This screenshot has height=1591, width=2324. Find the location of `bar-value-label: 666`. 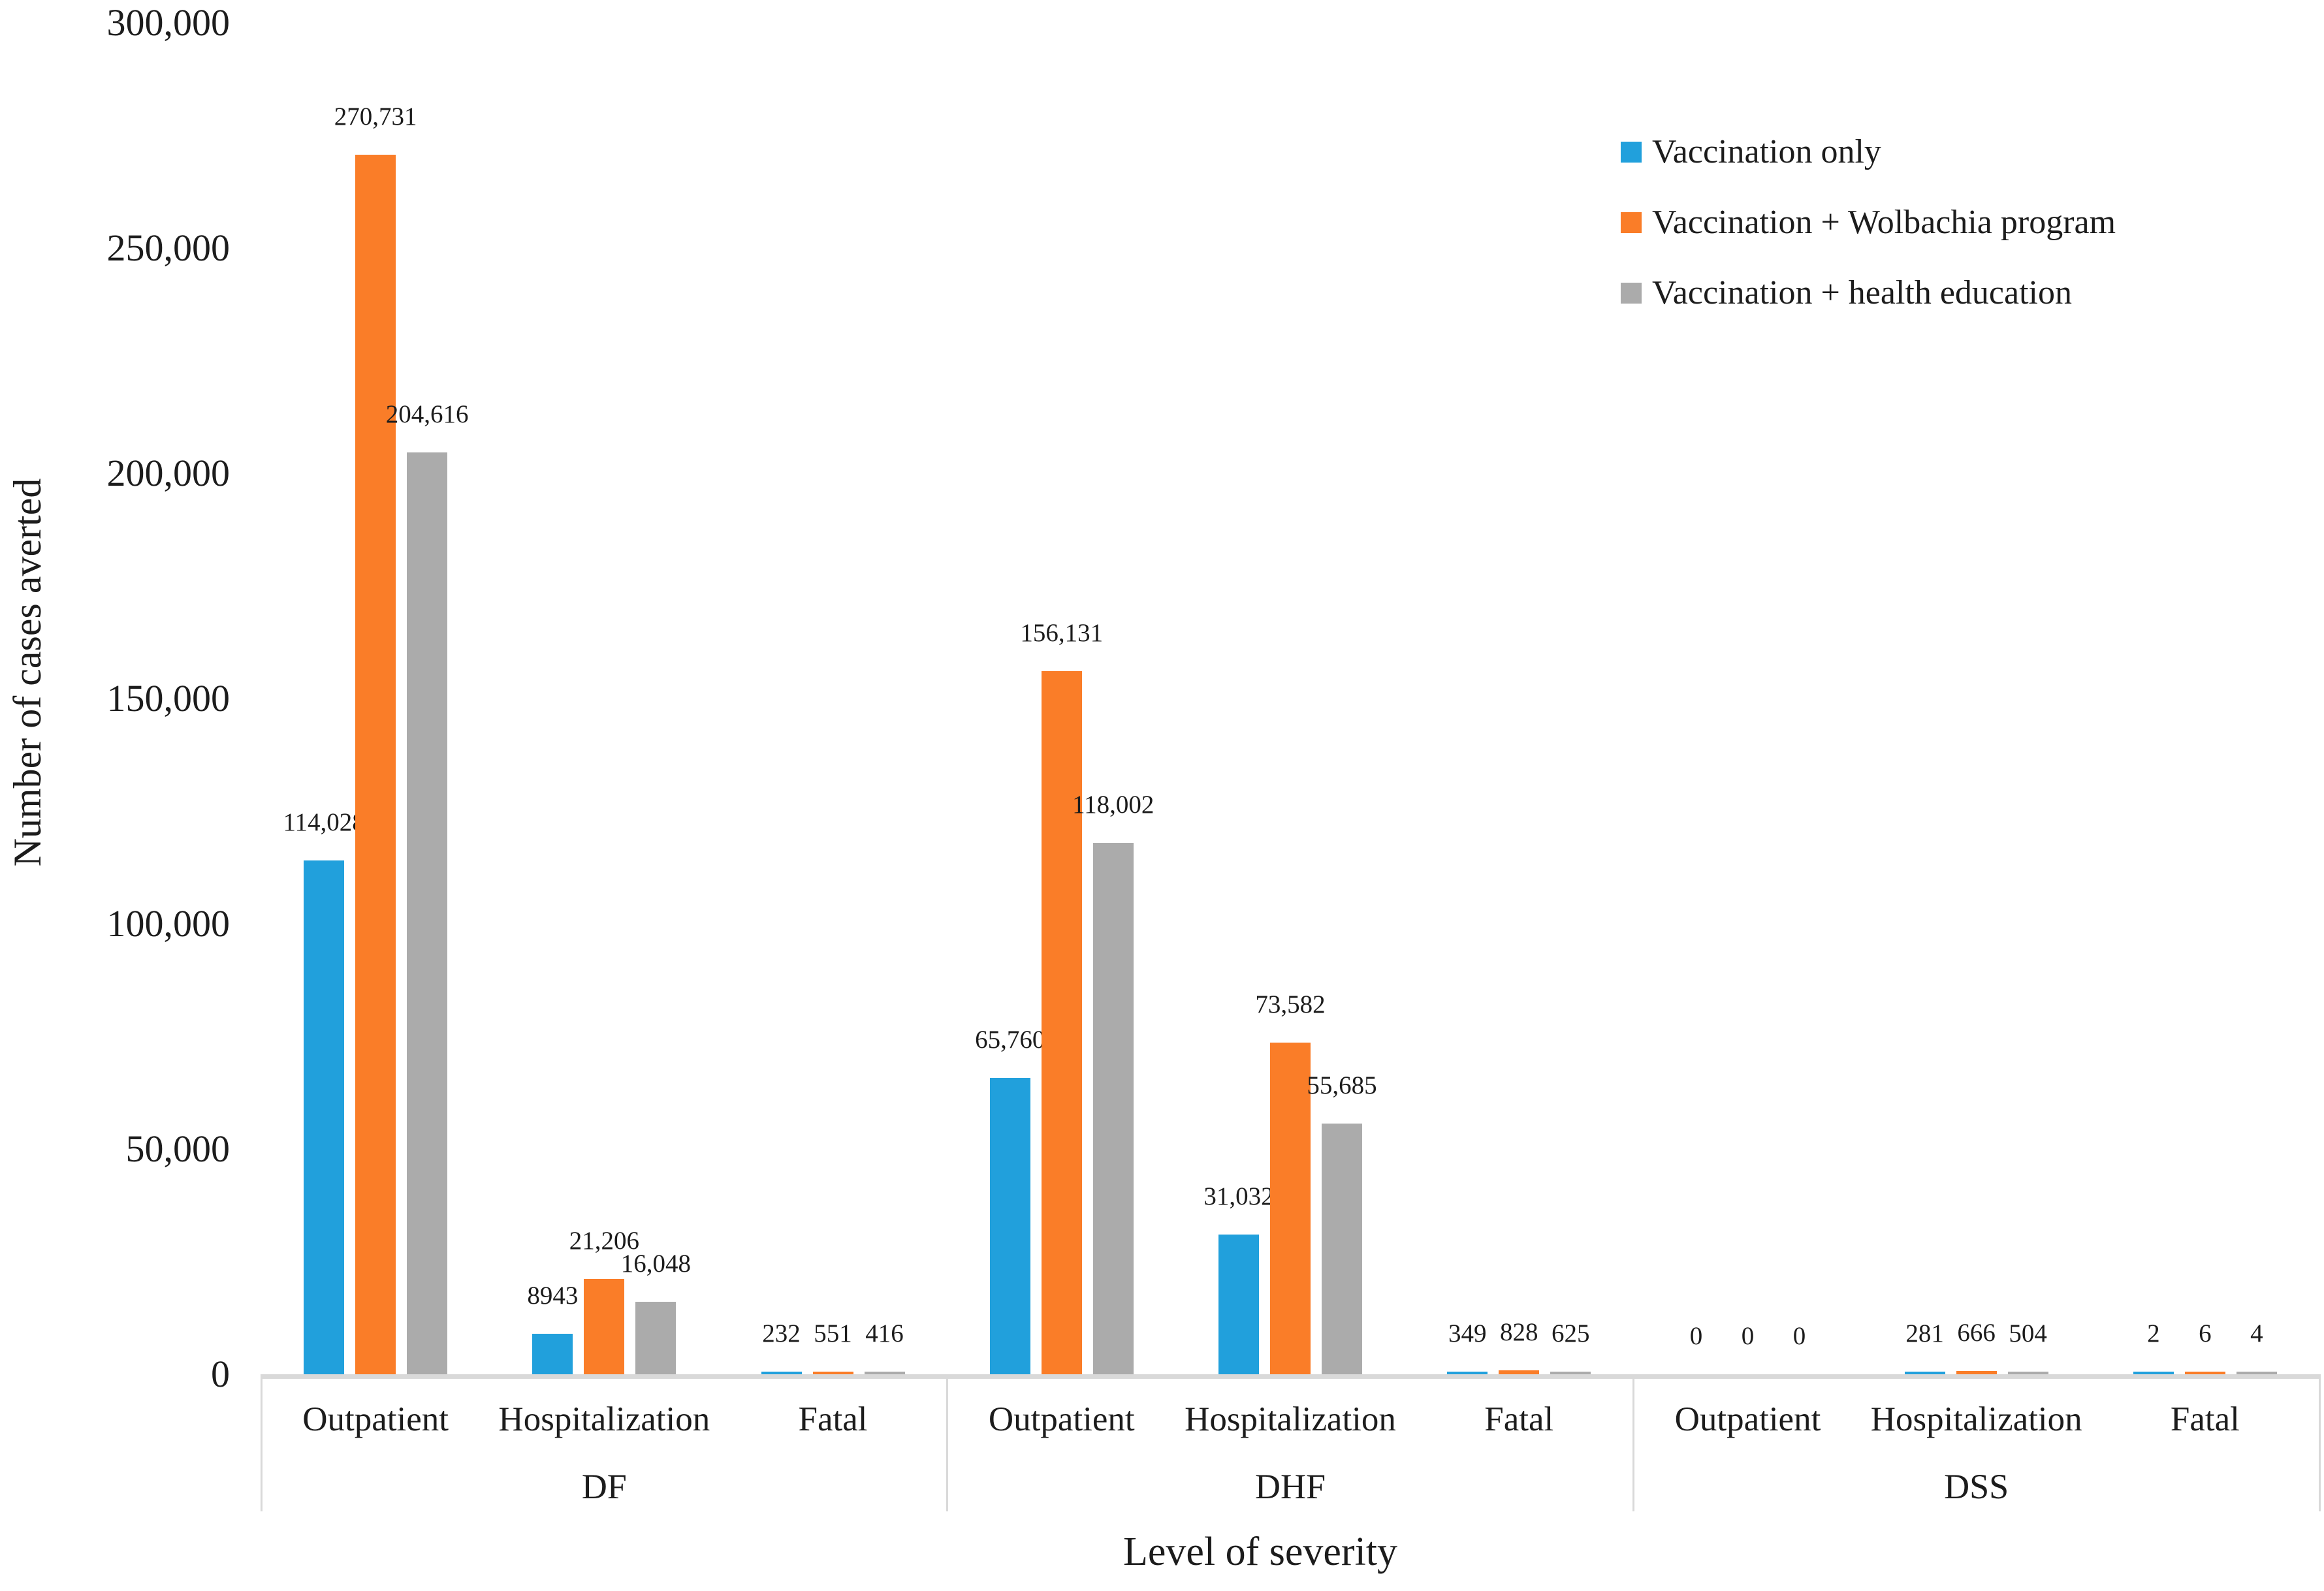

bar-value-label: 666 is located at coordinates (1977, 1333).